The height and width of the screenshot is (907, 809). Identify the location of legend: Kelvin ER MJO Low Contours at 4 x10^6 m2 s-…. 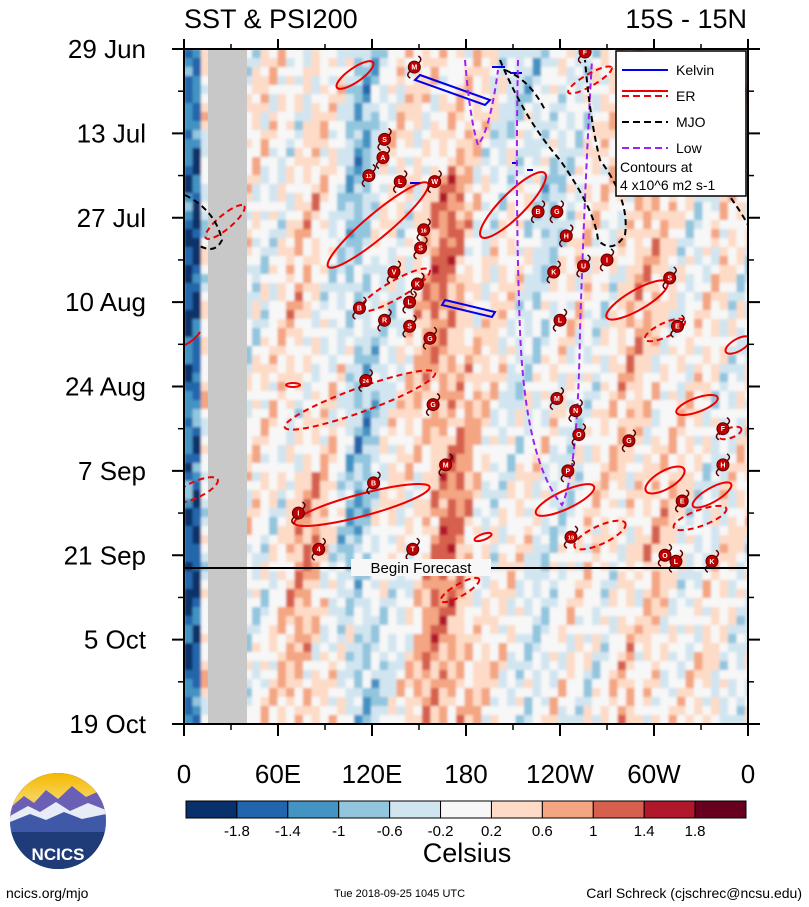
(681, 123).